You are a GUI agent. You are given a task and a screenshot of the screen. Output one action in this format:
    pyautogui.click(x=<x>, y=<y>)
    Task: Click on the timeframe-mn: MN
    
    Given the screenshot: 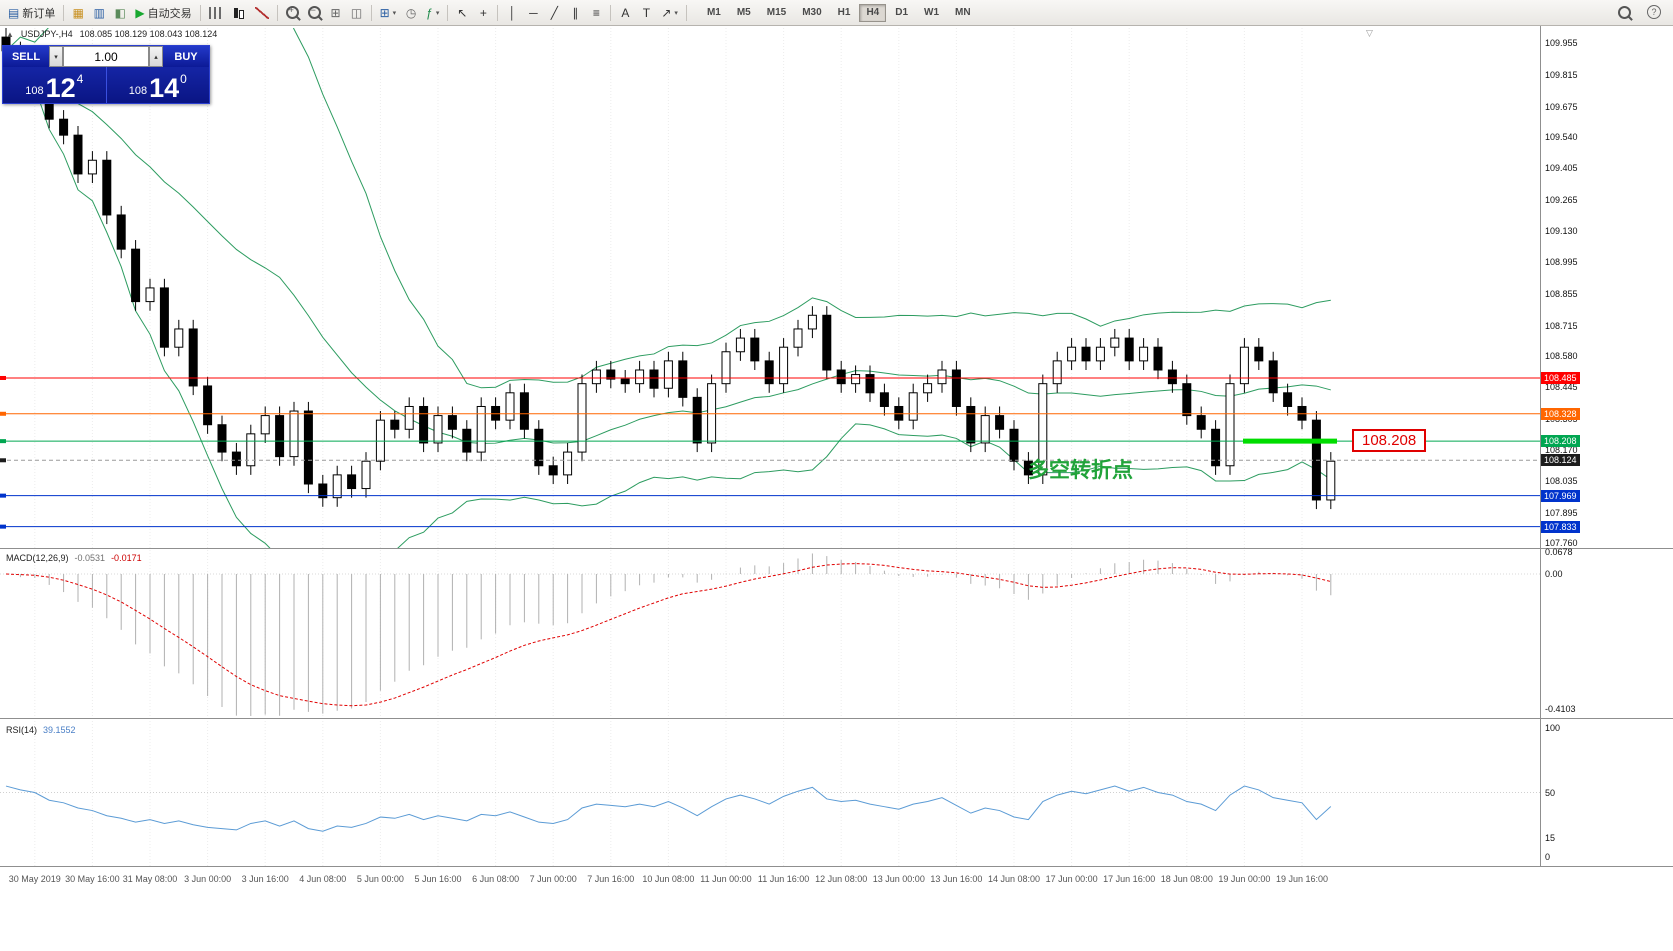 What is the action you would take?
    pyautogui.click(x=963, y=13)
    